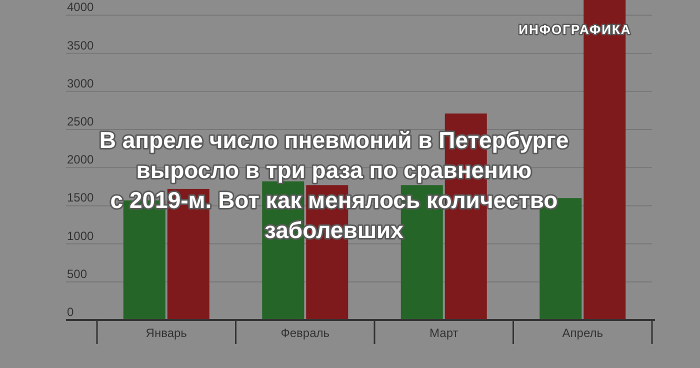 The image size is (700, 368). I want to click on y-tick-label: 2000, so click(80, 159).